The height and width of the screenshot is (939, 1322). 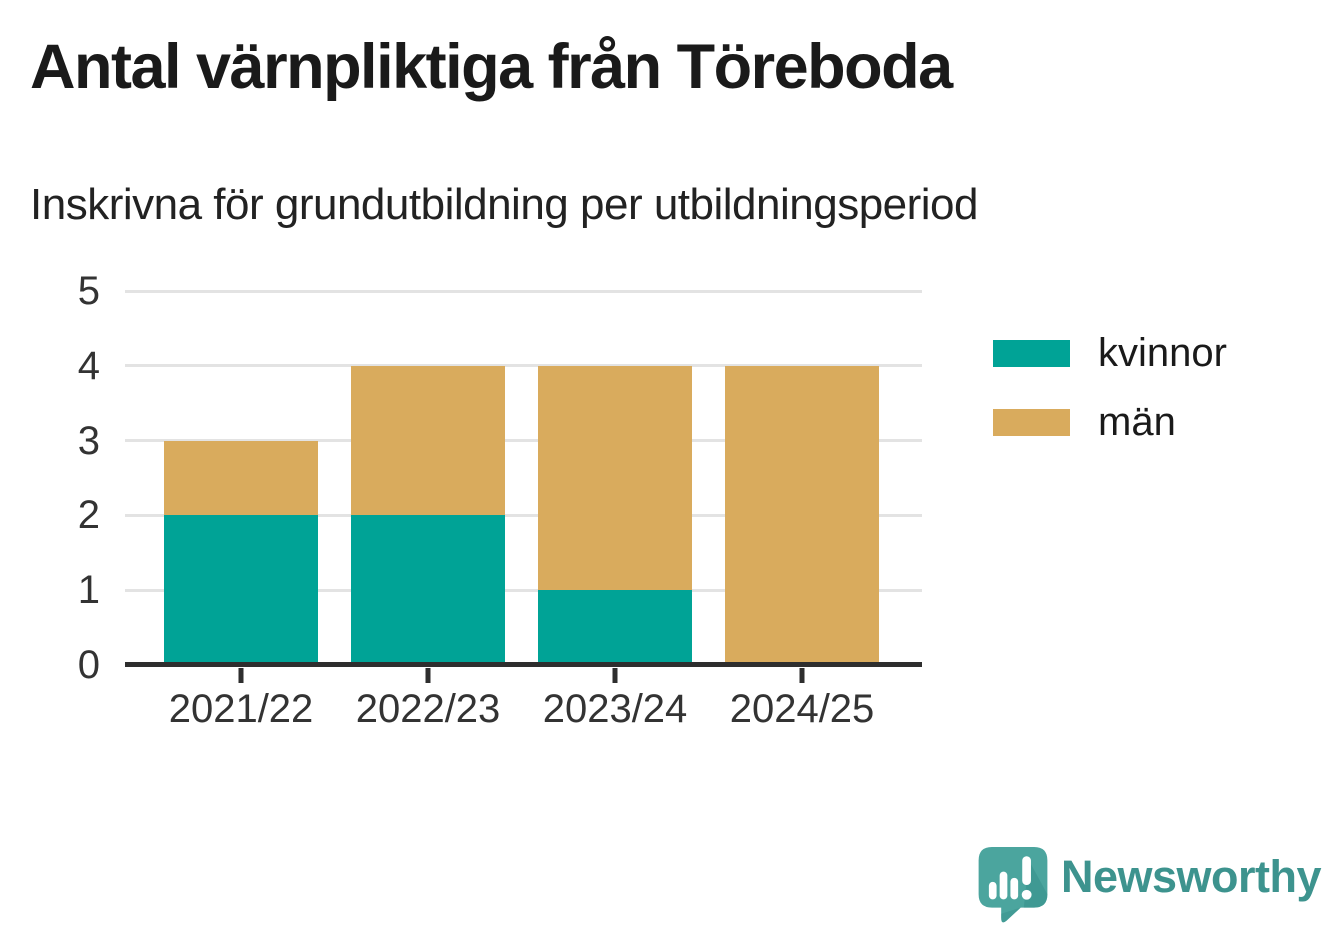 What do you see at coordinates (428, 709) in the screenshot?
I see `x-tick-label: 2022/23` at bounding box center [428, 709].